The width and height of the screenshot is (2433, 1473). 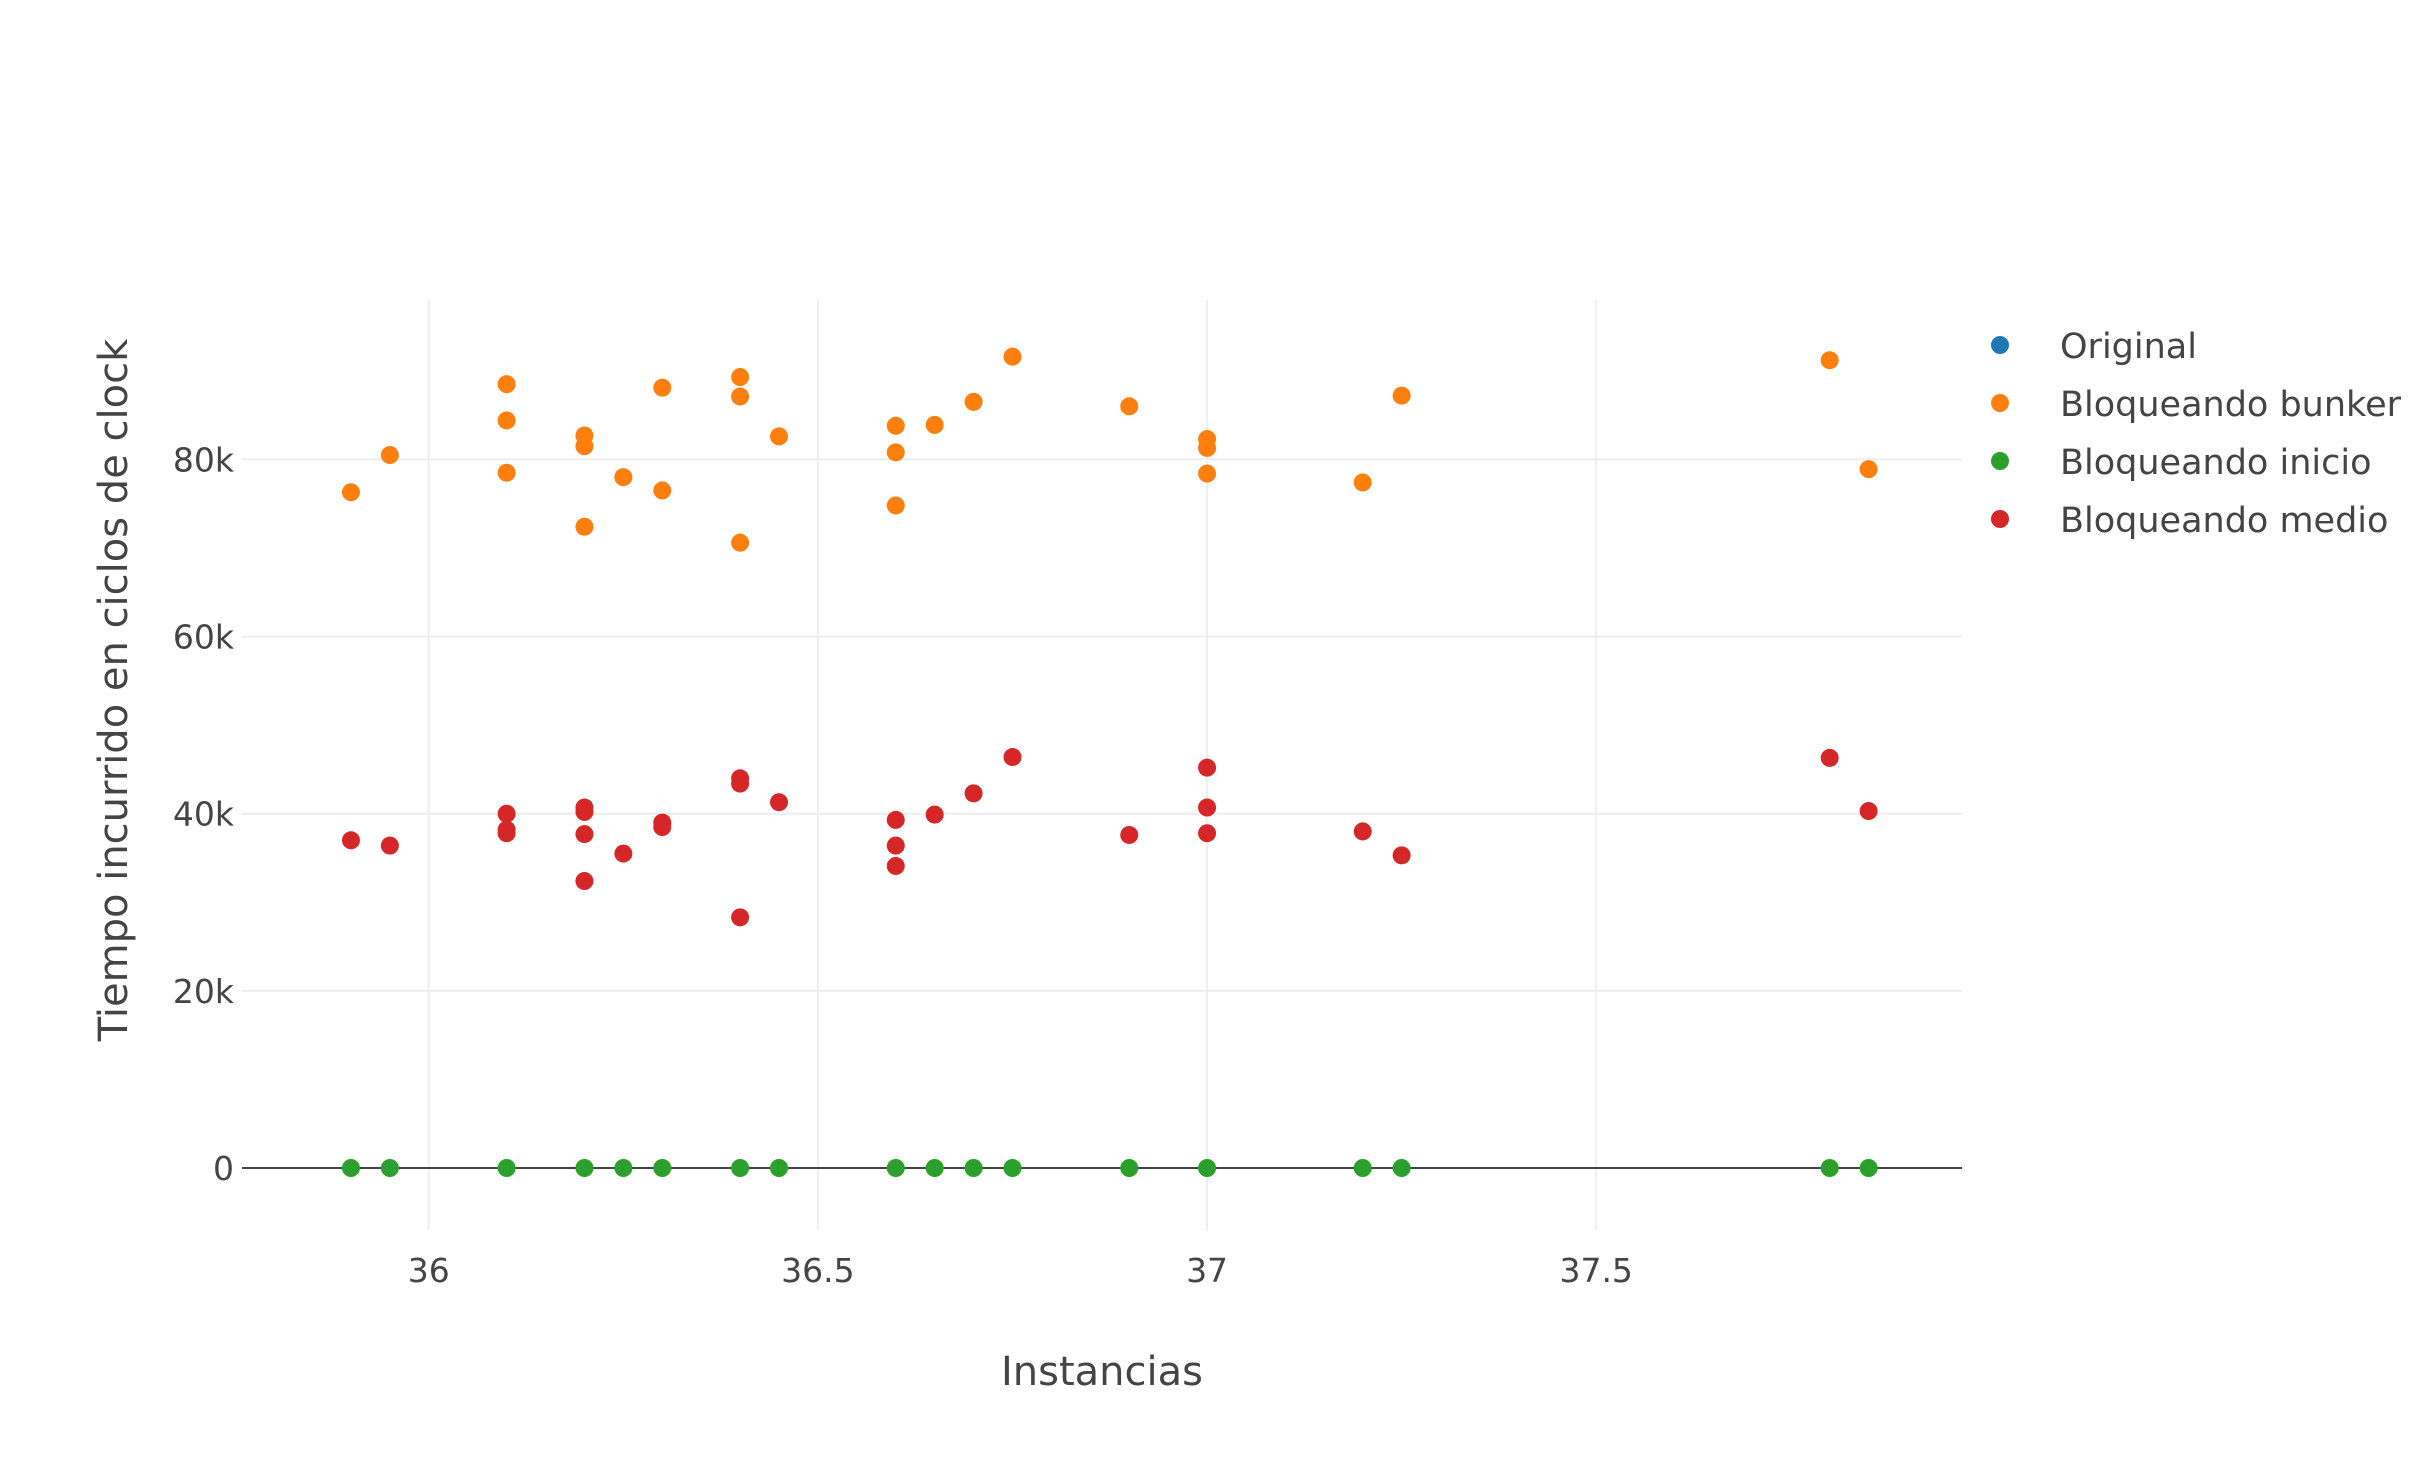 What do you see at coordinates (223, 1168) in the screenshot?
I see `y-tick-label: 0` at bounding box center [223, 1168].